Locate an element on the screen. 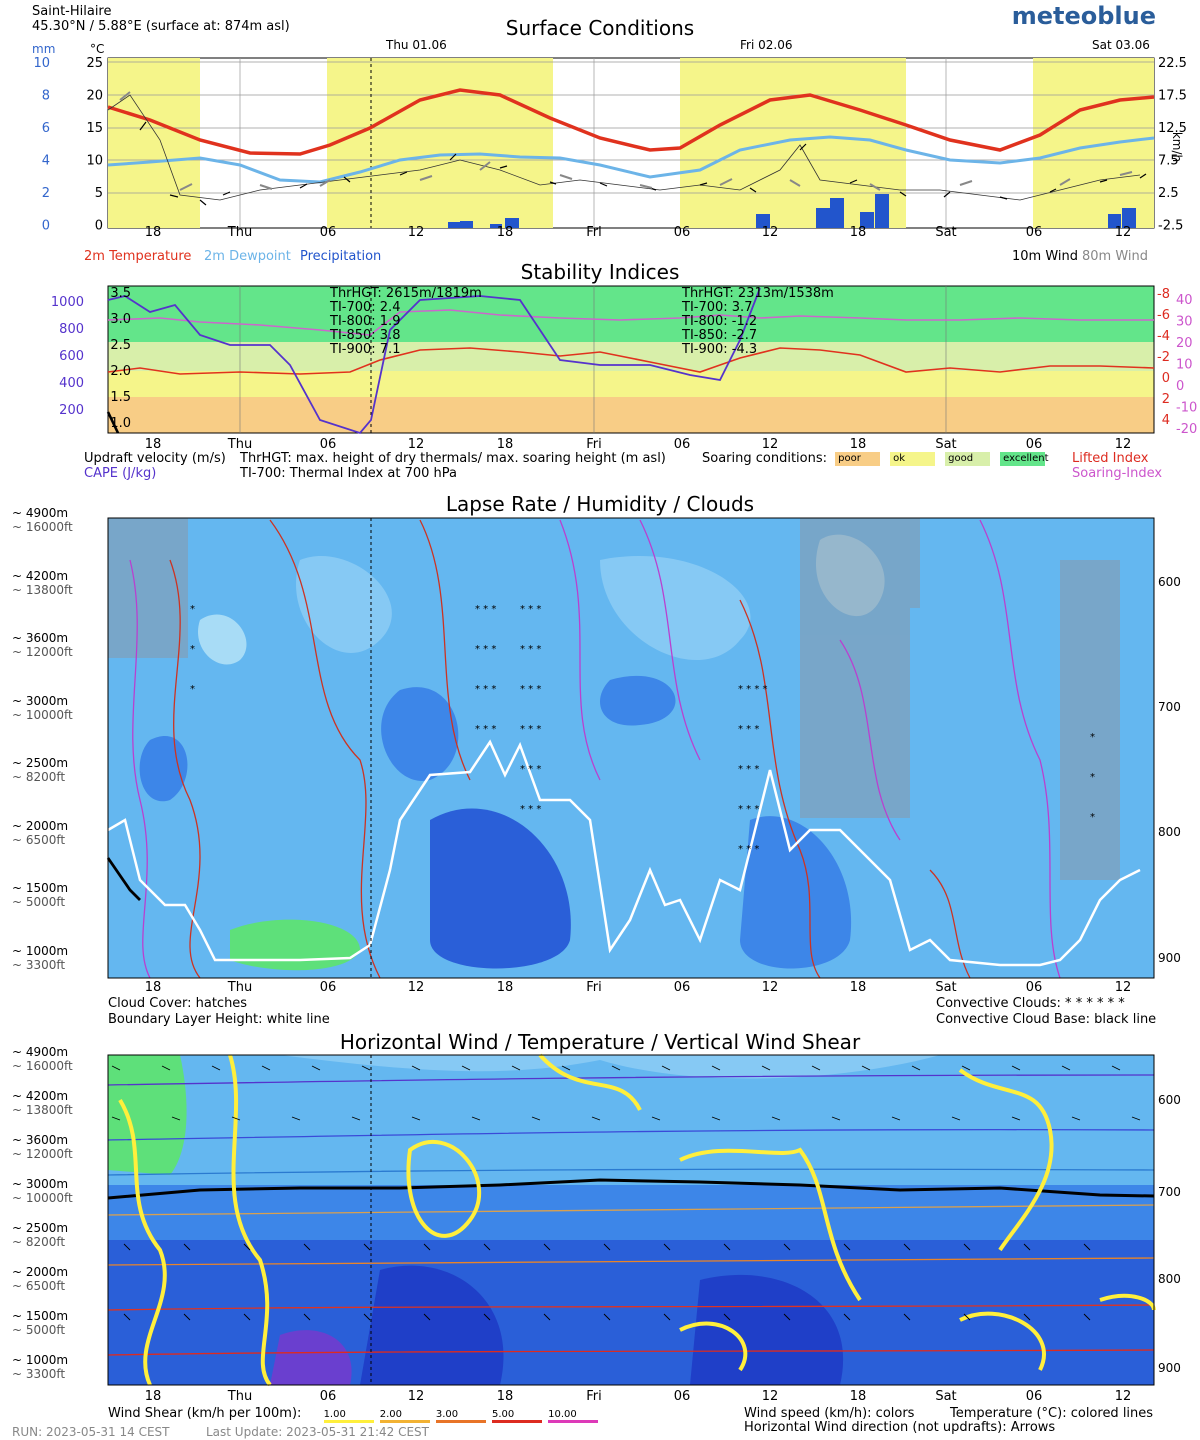 The width and height of the screenshot is (1200, 1440). lapse-height-ft-1-0: ~ 13800ft is located at coordinates (42, 590).